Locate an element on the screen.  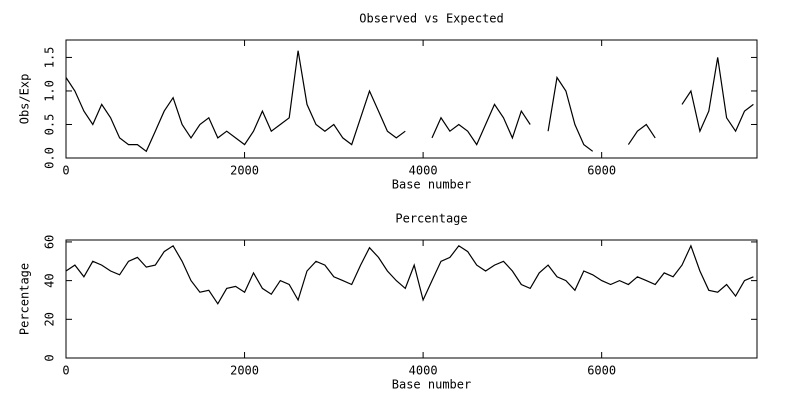
chart-title: Observed vs Expected is located at coordinates (431, 19).